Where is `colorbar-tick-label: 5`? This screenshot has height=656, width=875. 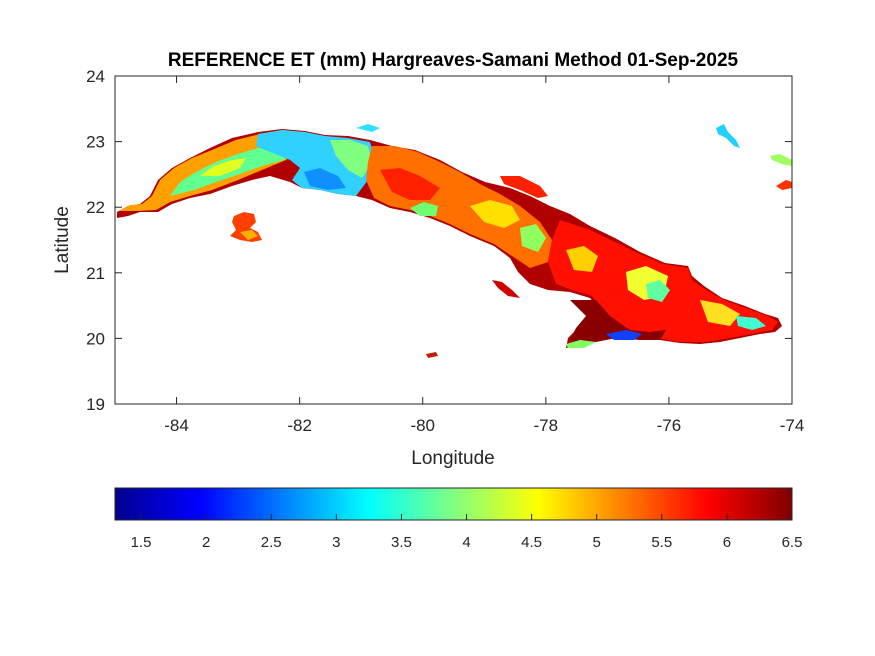 colorbar-tick-label: 5 is located at coordinates (597, 542).